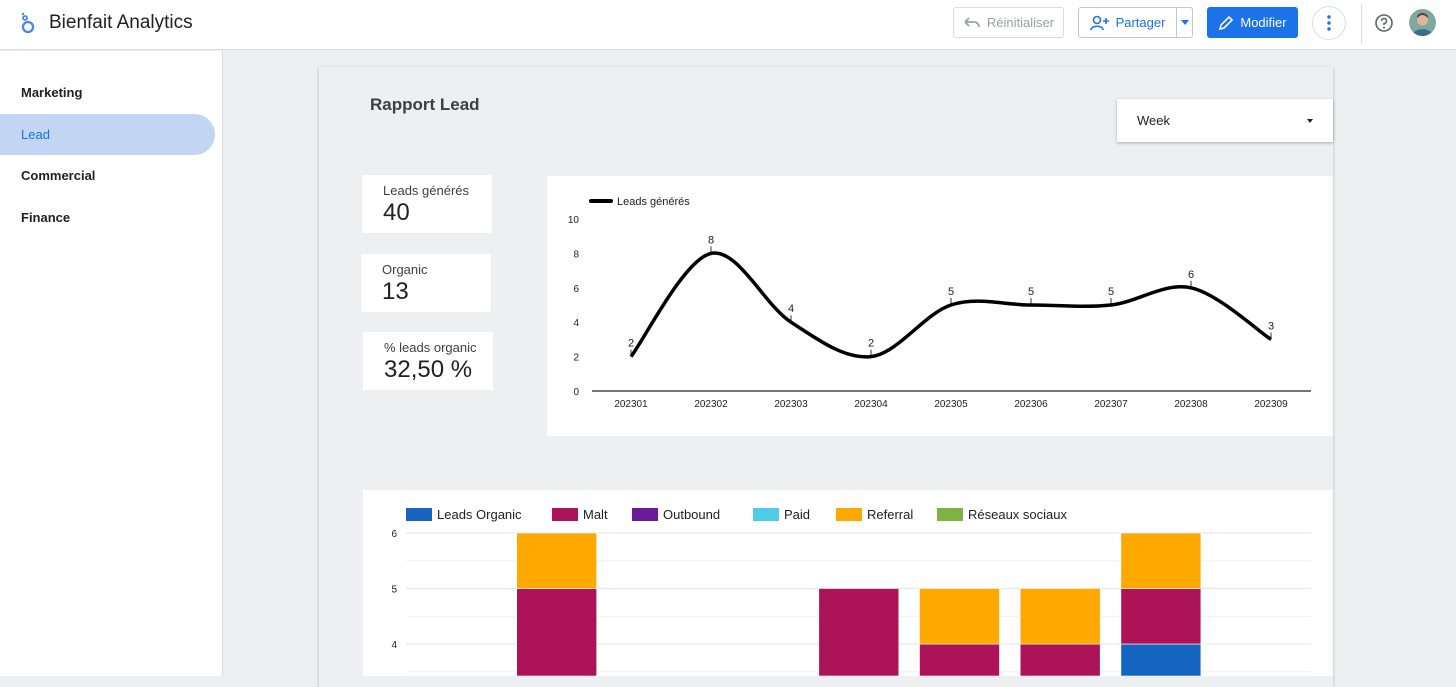 The image size is (1456, 687). What do you see at coordinates (653, 202) in the screenshot?
I see `legend-label: Leads générés` at bounding box center [653, 202].